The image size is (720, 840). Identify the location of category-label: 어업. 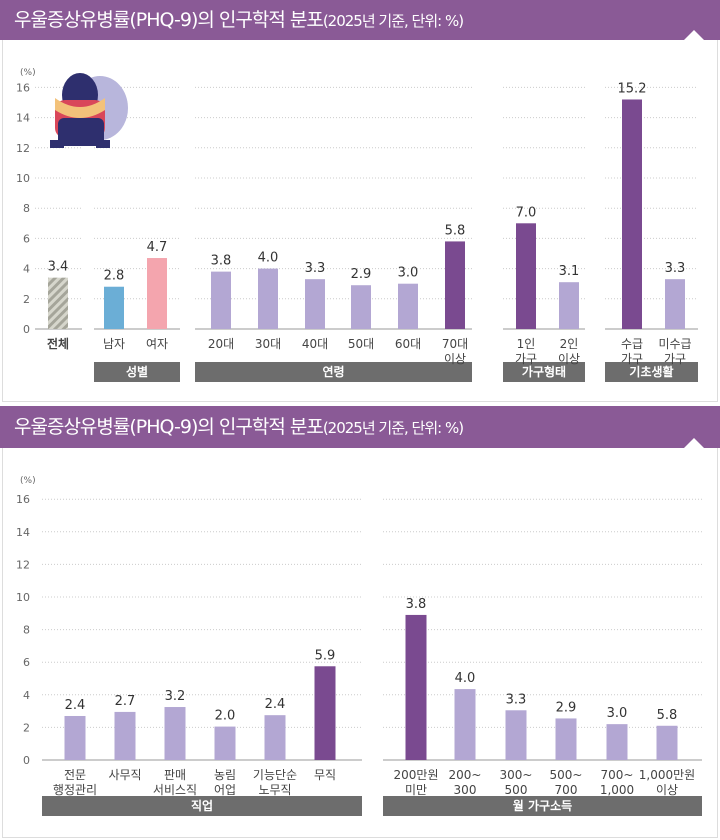
(225, 790).